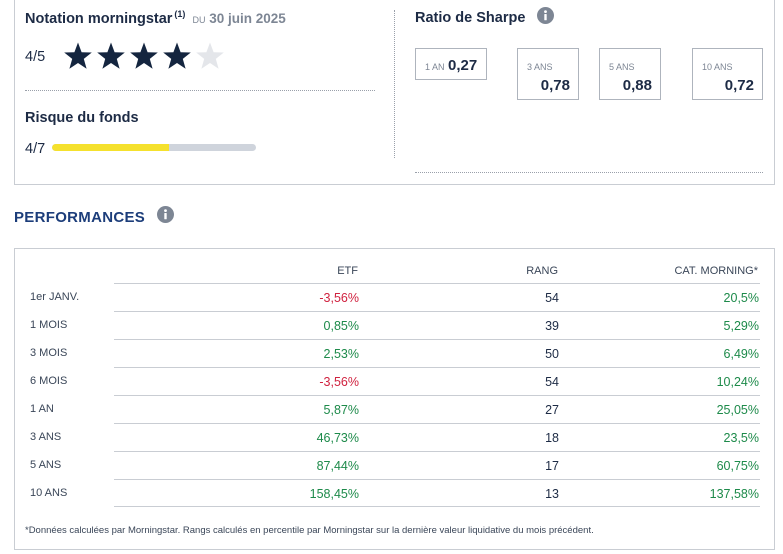 The height and width of the screenshot is (554, 783). I want to click on period-label: 3 MOIS, so click(49, 353).